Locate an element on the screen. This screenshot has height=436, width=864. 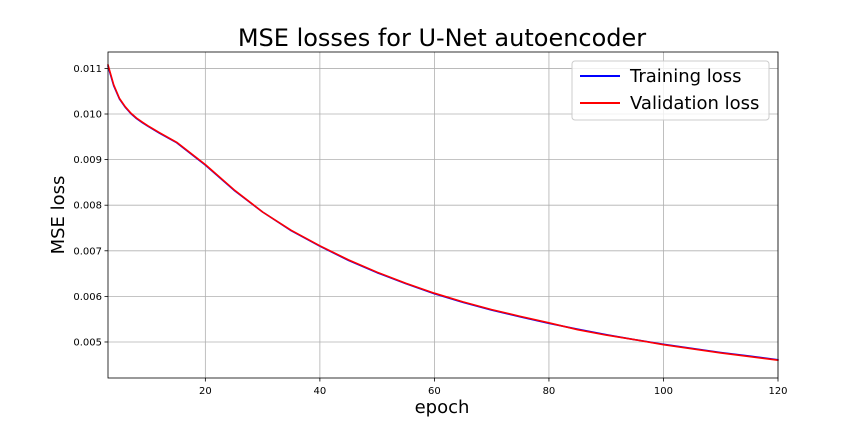
y-tick-label: 0.010 is located at coordinates (87, 115).